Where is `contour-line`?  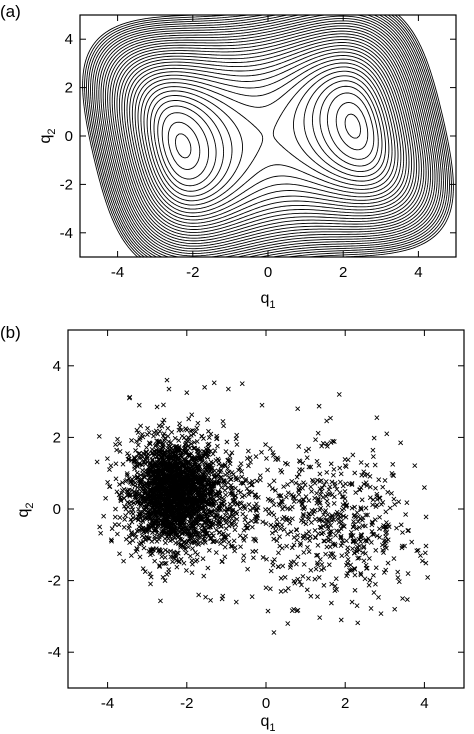 contour-line is located at coordinates (268, 136).